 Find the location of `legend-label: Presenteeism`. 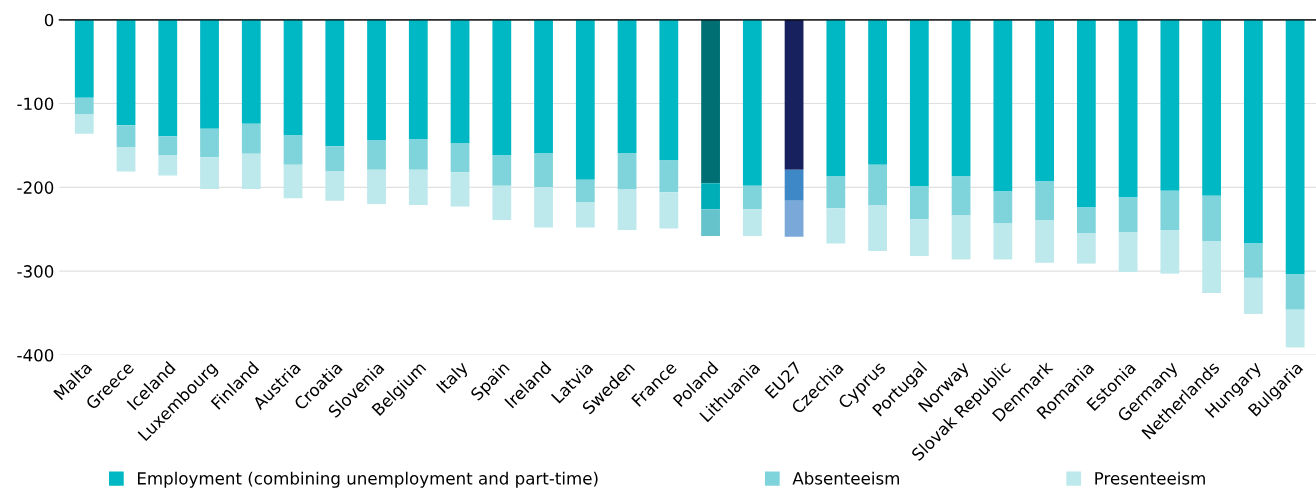

legend-label: Presenteeism is located at coordinates (1150, 478).